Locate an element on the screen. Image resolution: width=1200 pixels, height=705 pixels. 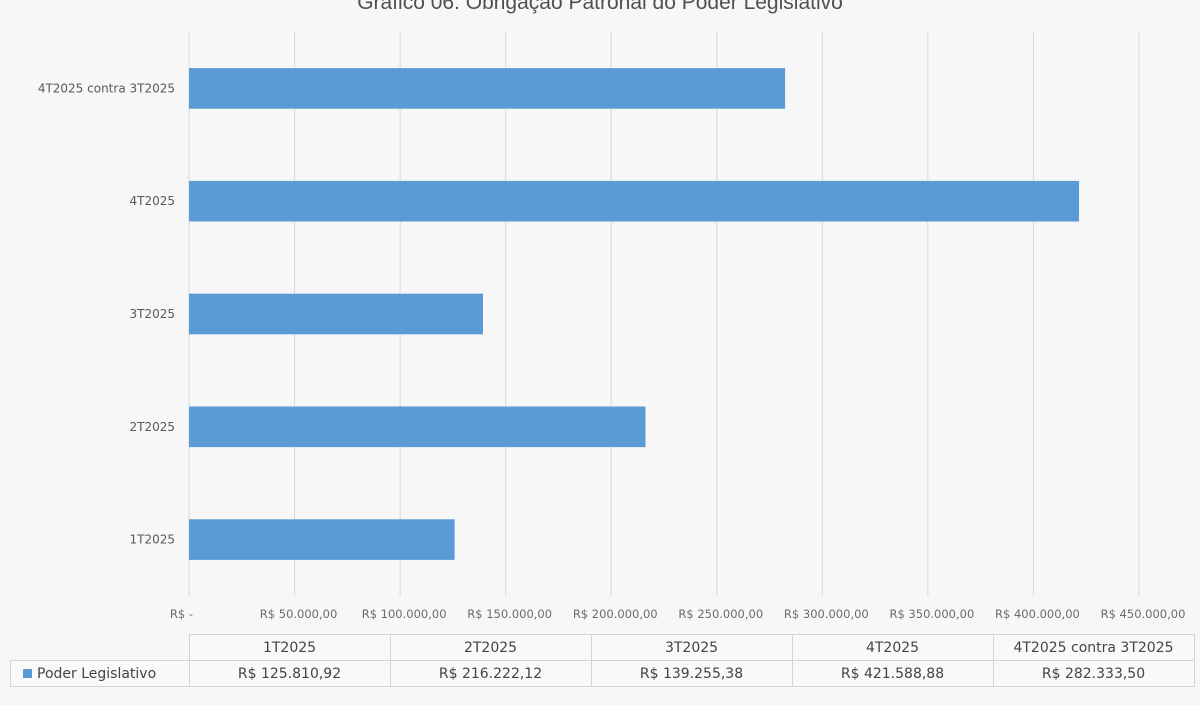
x-tick-label: R$ - is located at coordinates (181, 614).